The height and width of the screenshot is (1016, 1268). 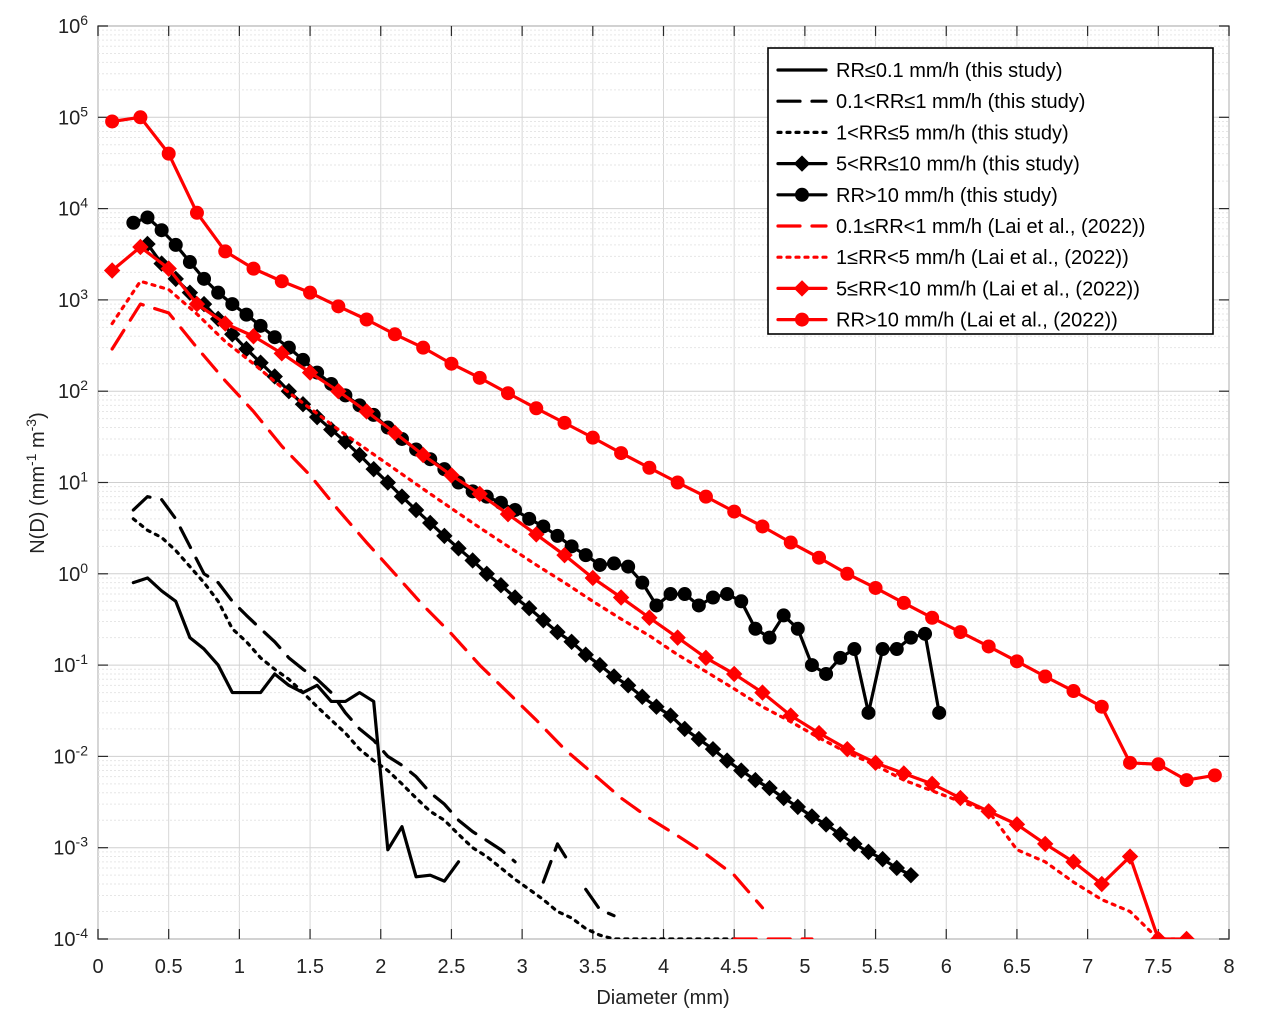 I want to click on y-tick-label: 10¹, so click(x=73, y=482).